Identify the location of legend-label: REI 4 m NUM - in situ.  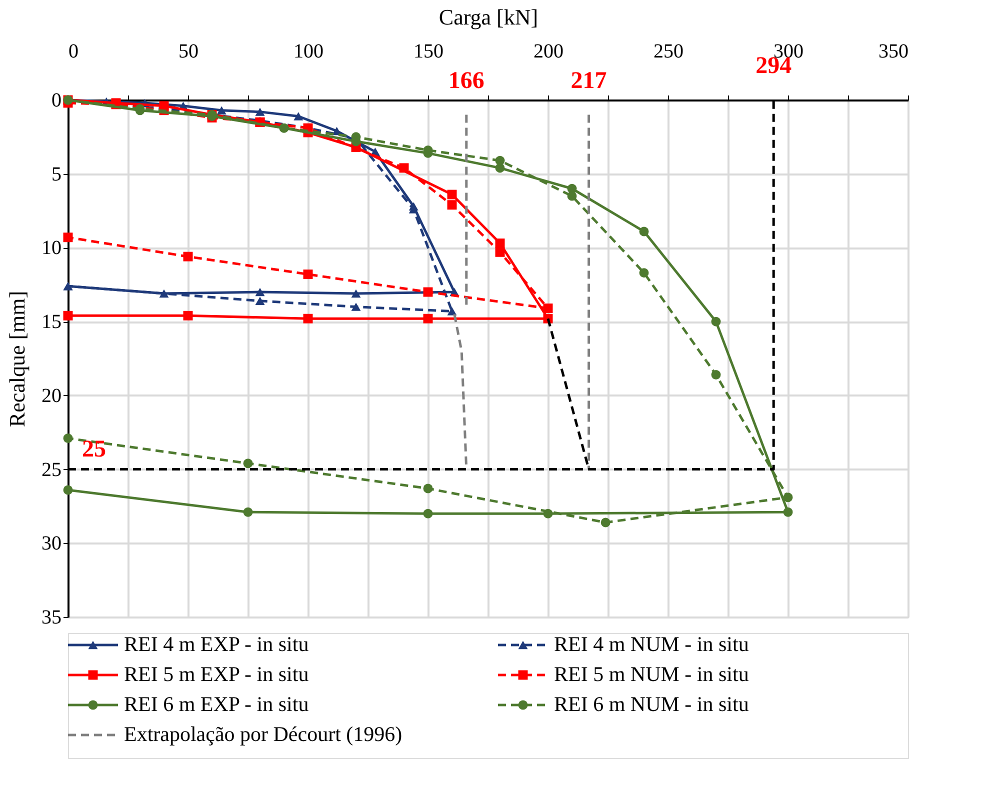
(652, 644).